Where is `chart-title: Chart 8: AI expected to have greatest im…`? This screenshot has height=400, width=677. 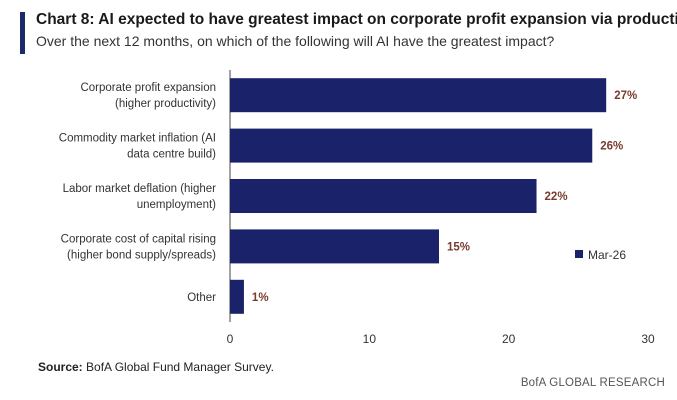 chart-title: Chart 8: AI expected to have greatest im… is located at coordinates (356, 19).